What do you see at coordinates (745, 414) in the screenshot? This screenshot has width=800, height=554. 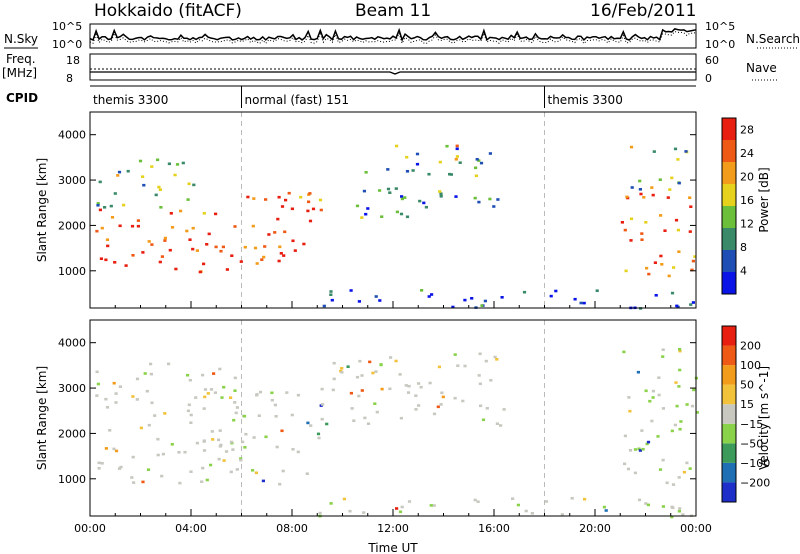 I see `velocity-colorbar: 200 100 50 15 −15 −50 −100 −200` at bounding box center [745, 414].